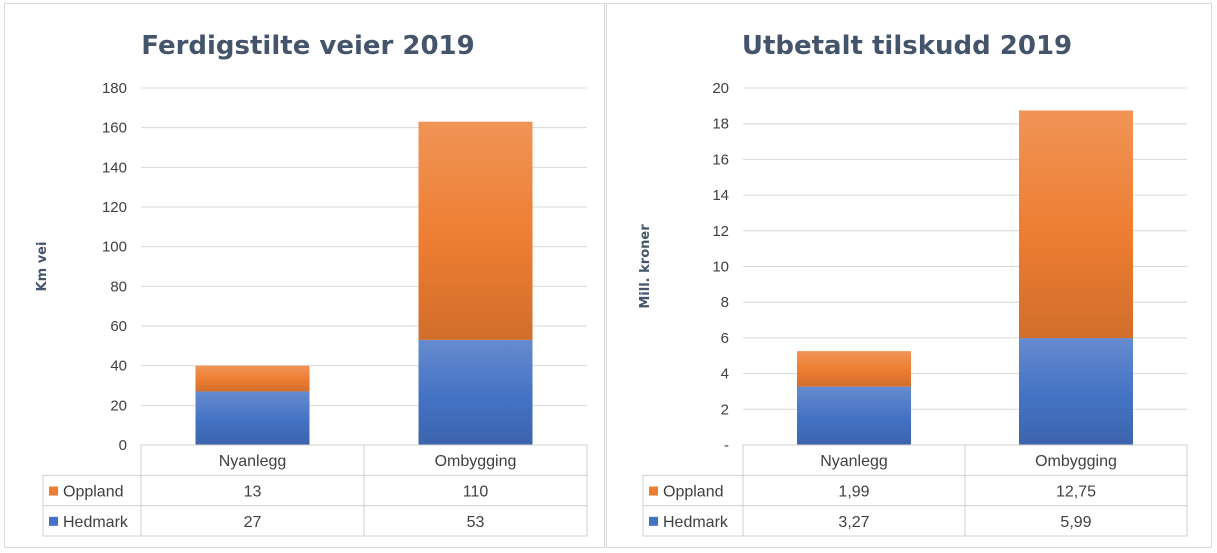 The image size is (1217, 553). What do you see at coordinates (853, 492) in the screenshot?
I see `table-cell-value: 1,99` at bounding box center [853, 492].